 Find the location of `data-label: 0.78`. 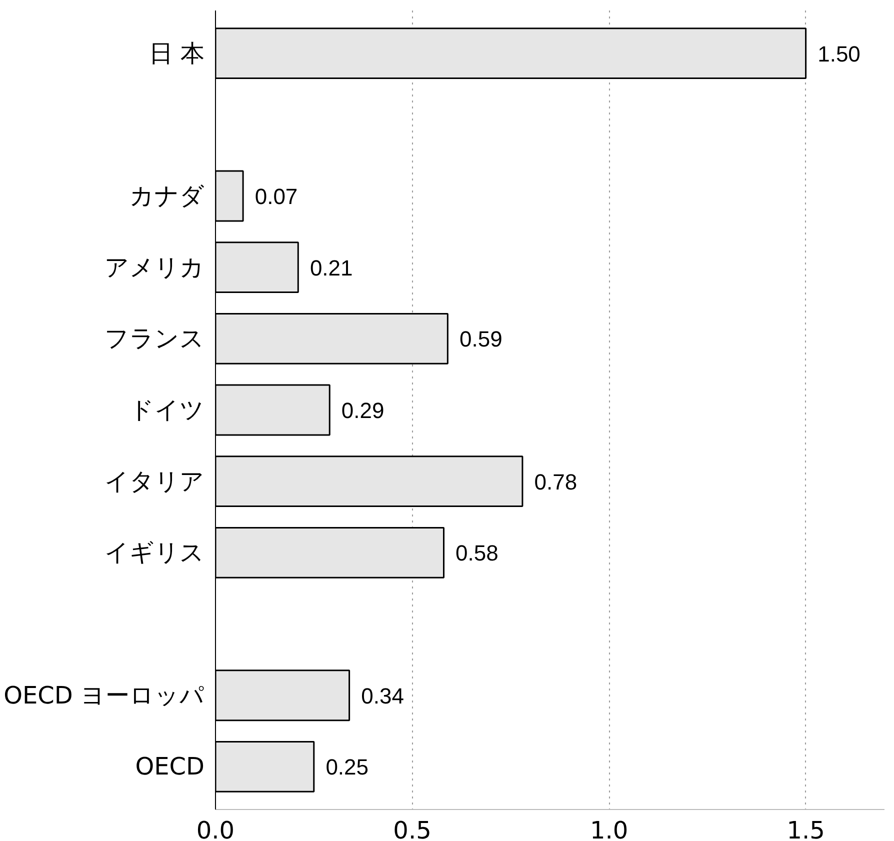

data-label: 0.78 is located at coordinates (556, 481).